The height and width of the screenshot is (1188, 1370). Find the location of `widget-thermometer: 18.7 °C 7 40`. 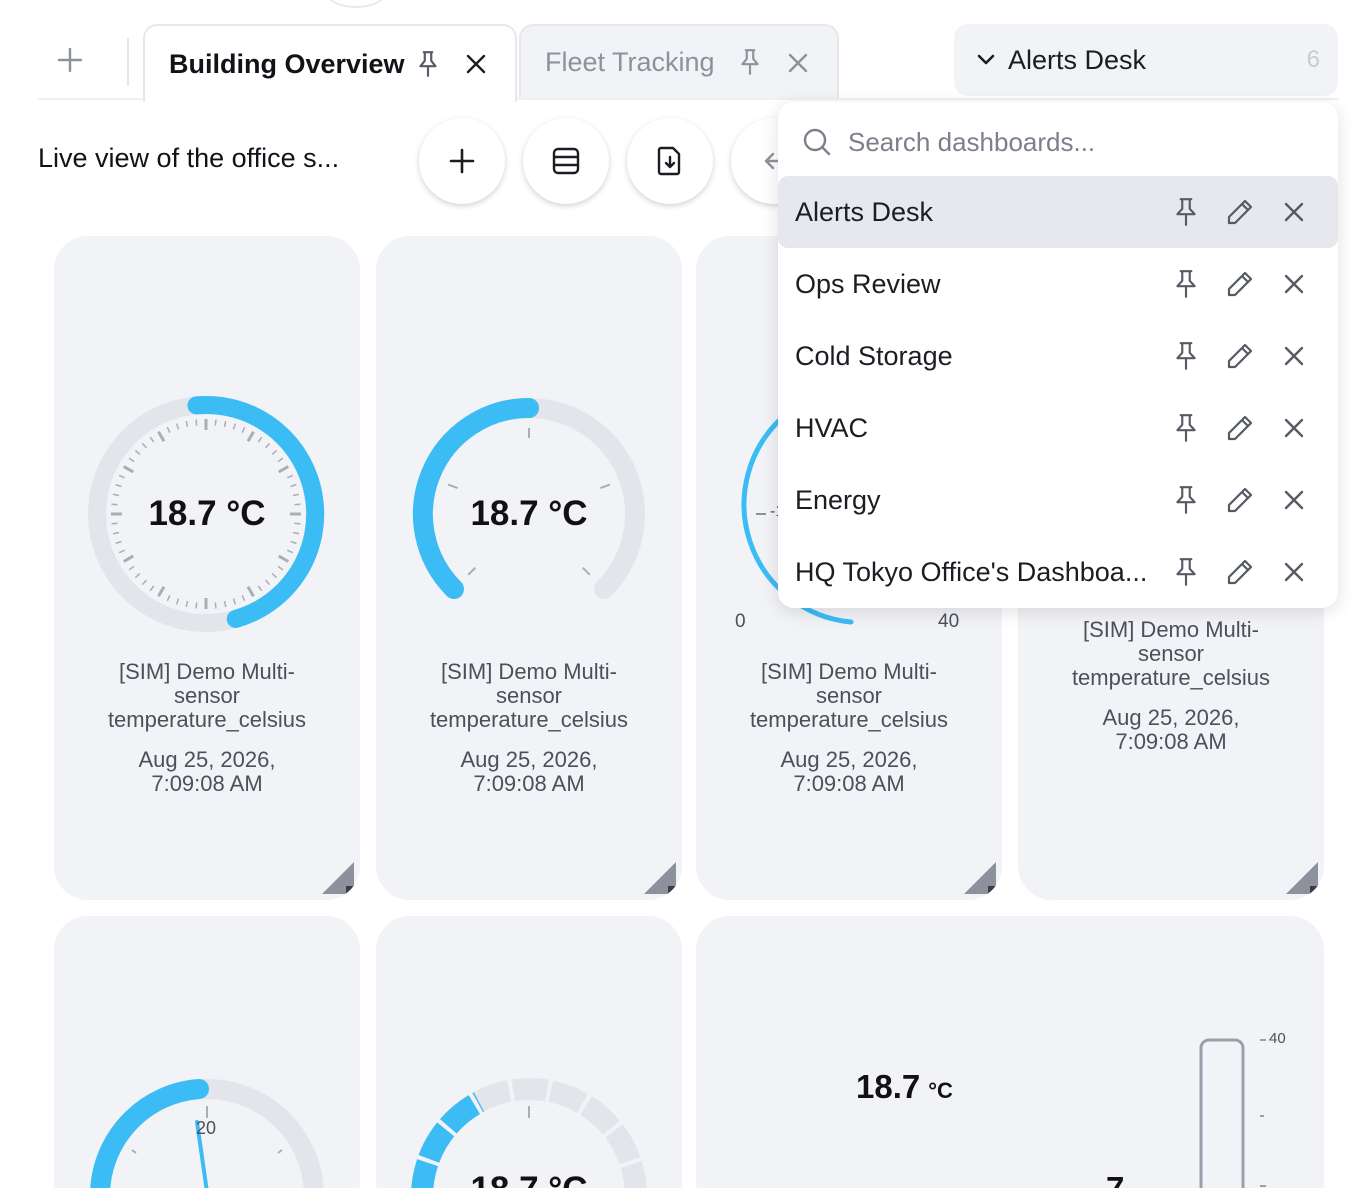

widget-thermometer: 18.7 °C 7 40 is located at coordinates (1010, 1052).